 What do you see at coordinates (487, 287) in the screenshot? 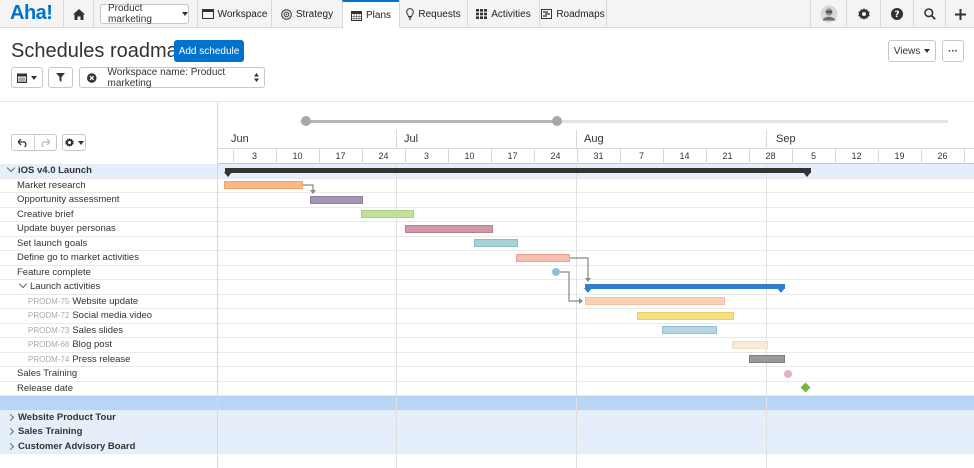
I see `subgroup-row-launch-activities: Launch activities` at bounding box center [487, 287].